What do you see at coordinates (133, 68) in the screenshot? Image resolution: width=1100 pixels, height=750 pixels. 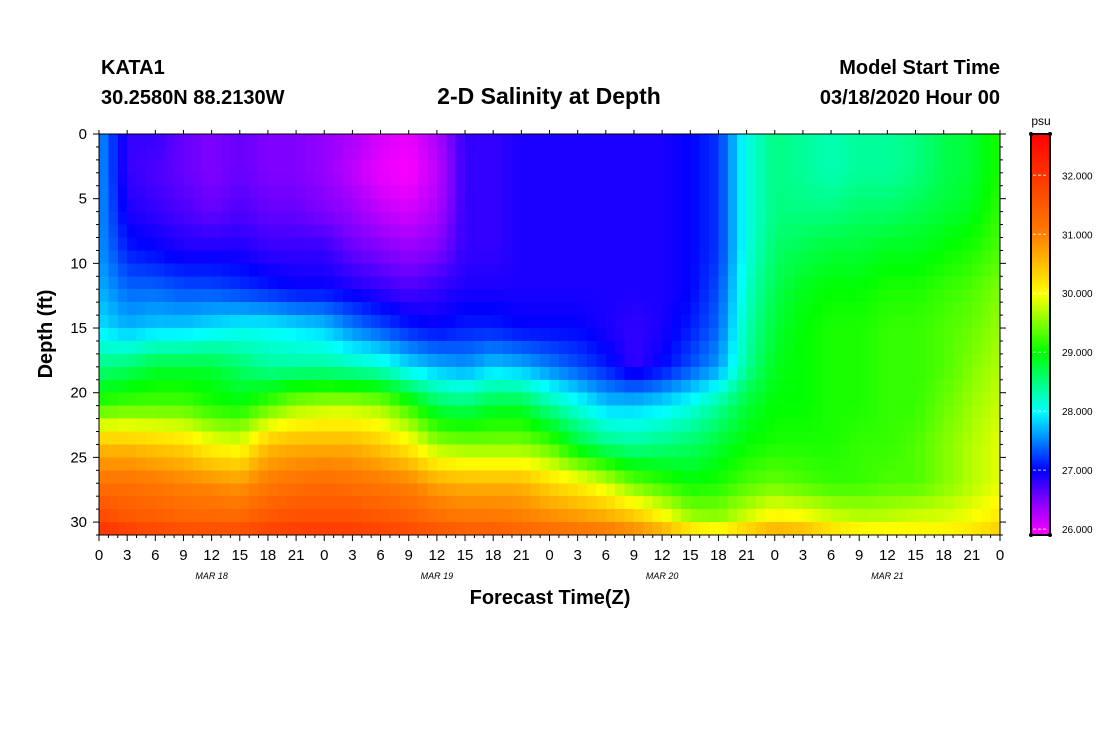 I see `station-id: KATA1` at bounding box center [133, 68].